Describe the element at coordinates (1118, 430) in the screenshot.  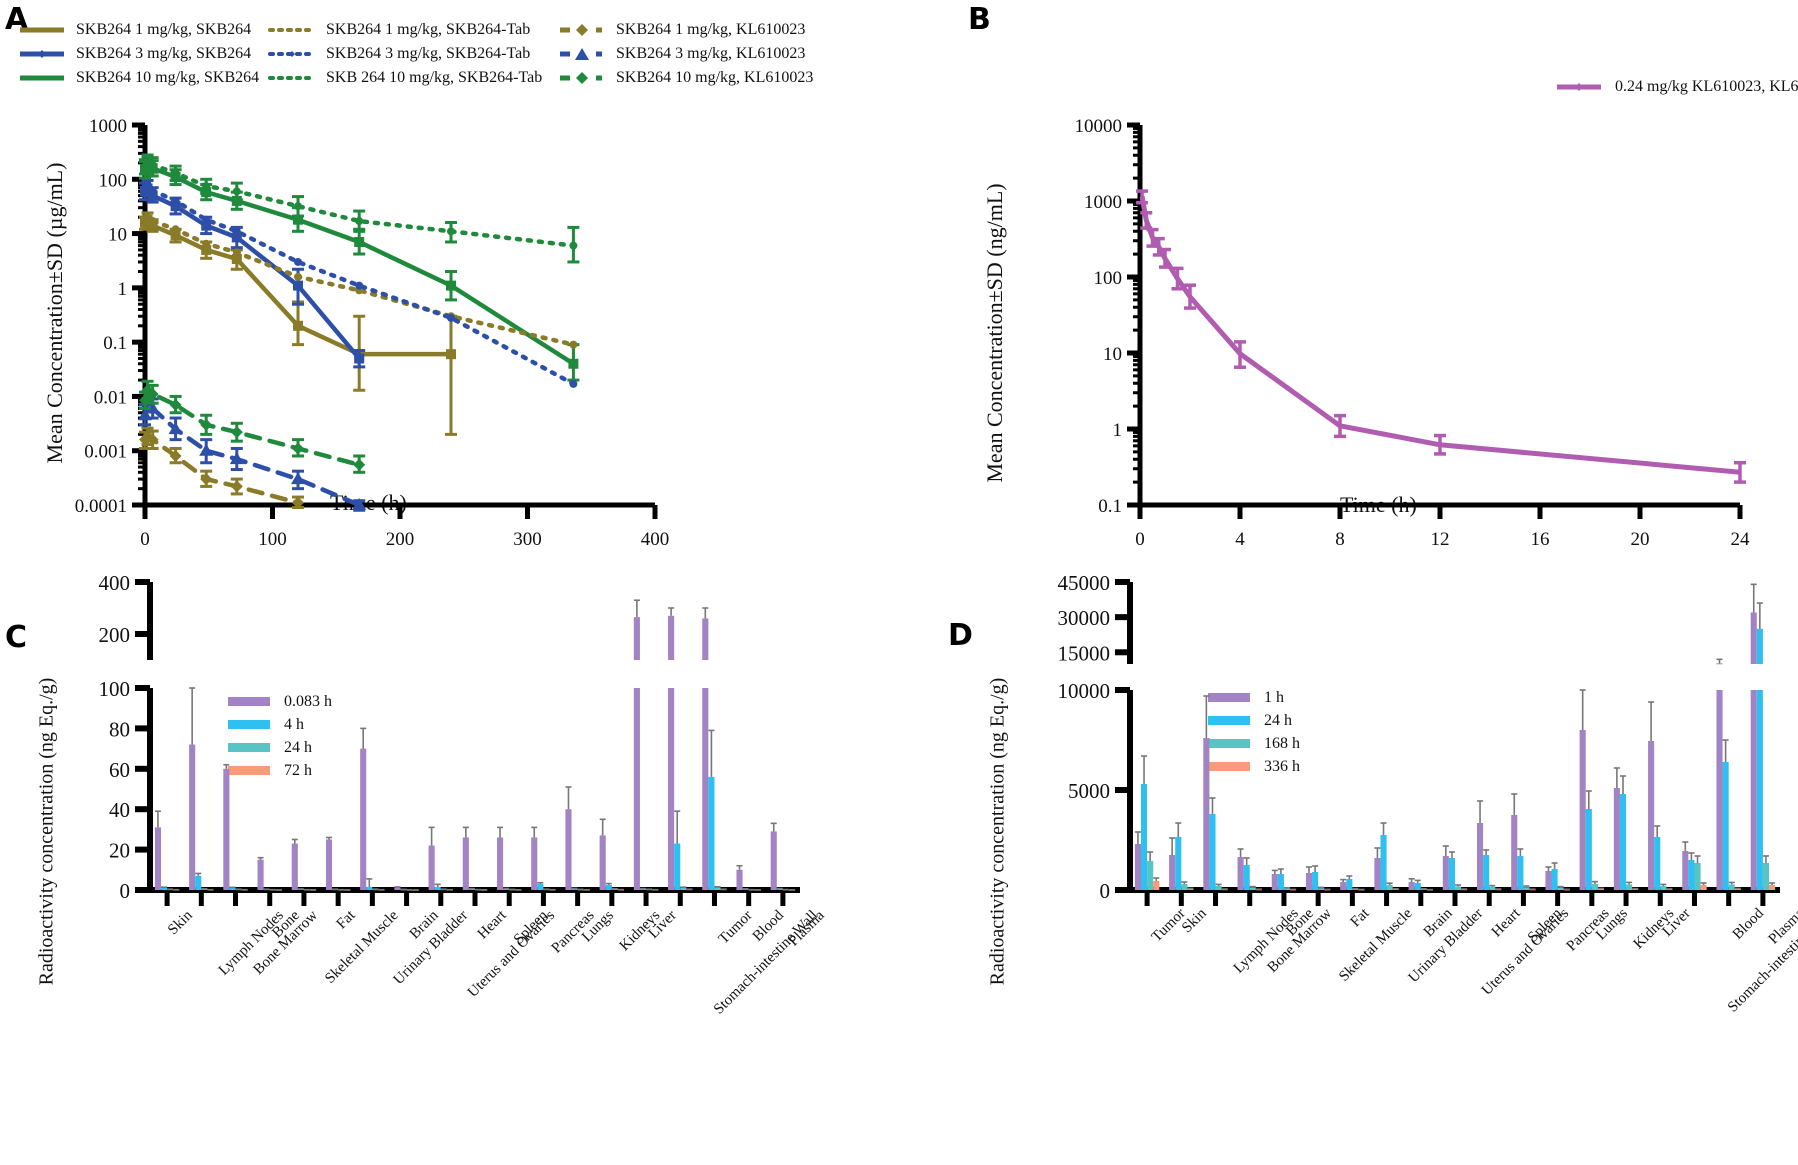
I see `tick-label: 1` at that location.